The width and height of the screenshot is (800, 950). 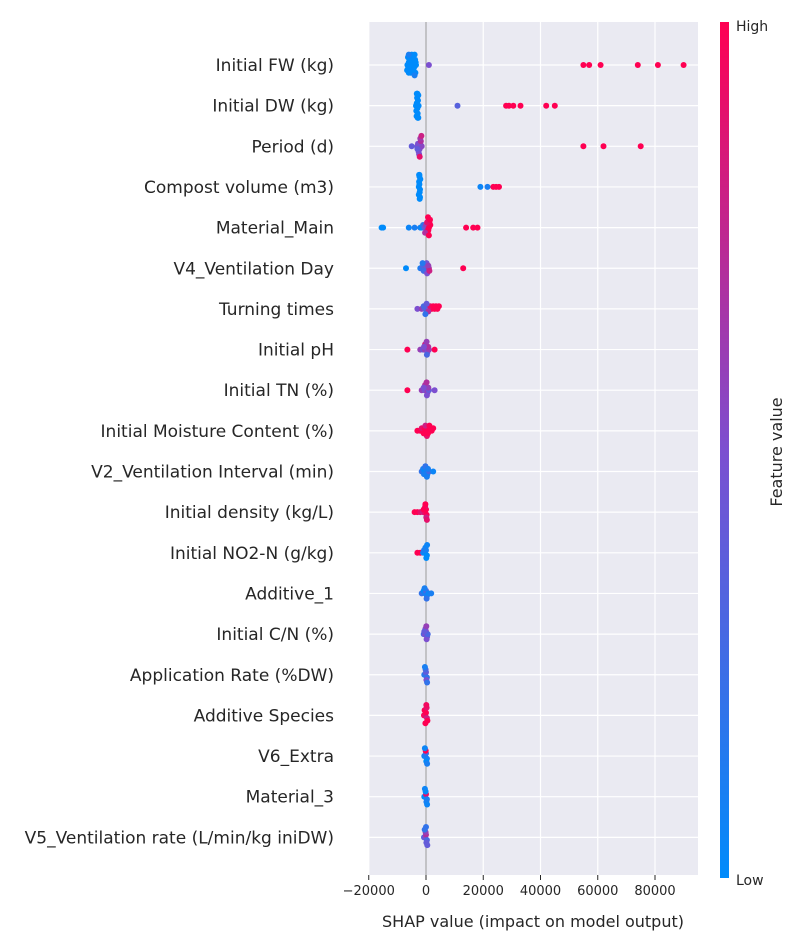 What do you see at coordinates (212, 473) in the screenshot?
I see `feature-label: V2_Ventilation Interval (min)` at bounding box center [212, 473].